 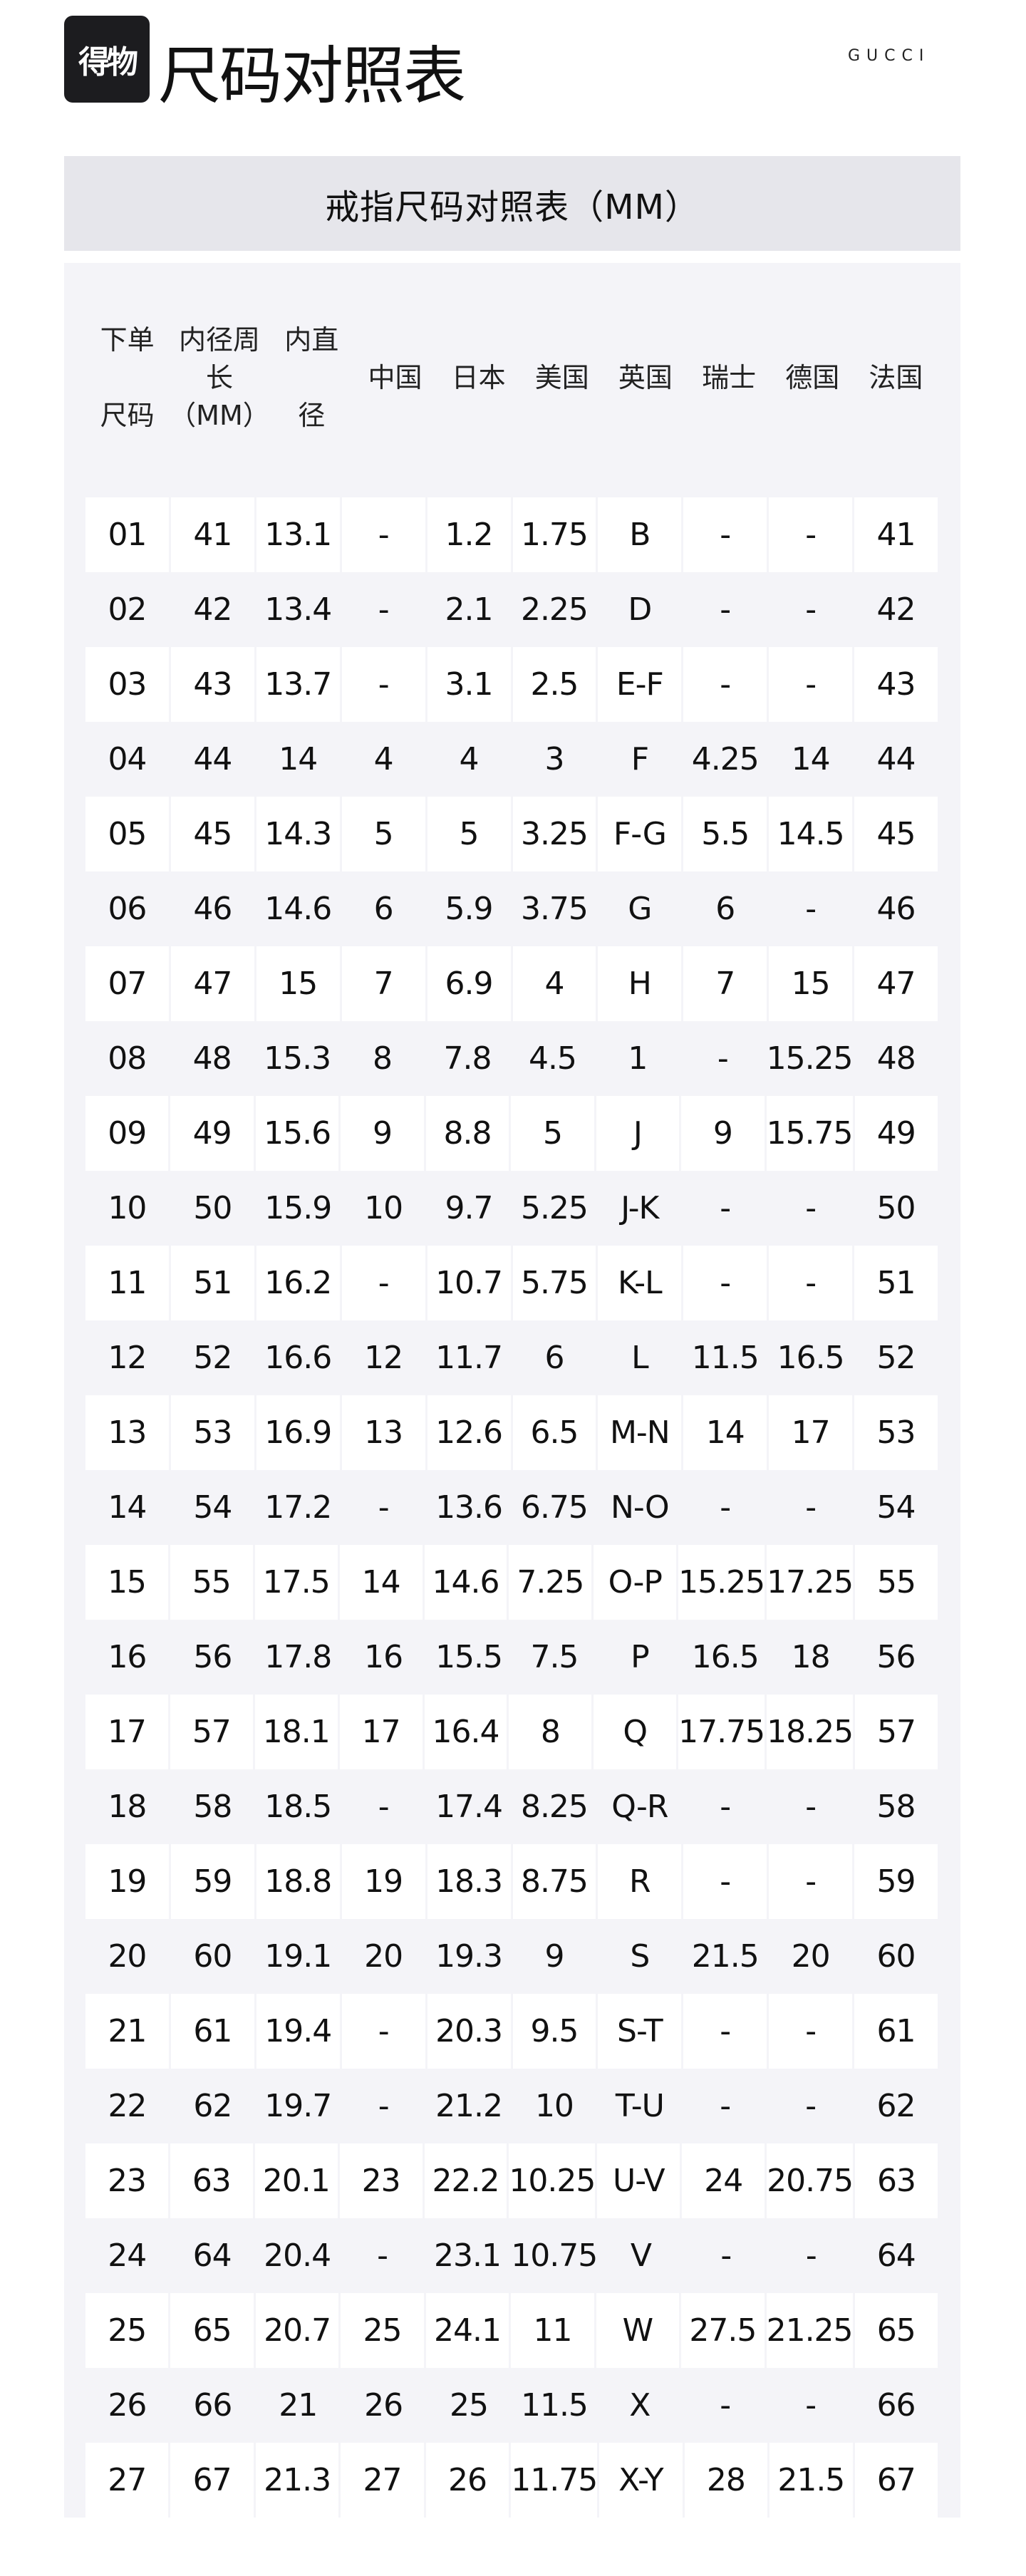 I want to click on table-cell: 18, so click(x=811, y=1657).